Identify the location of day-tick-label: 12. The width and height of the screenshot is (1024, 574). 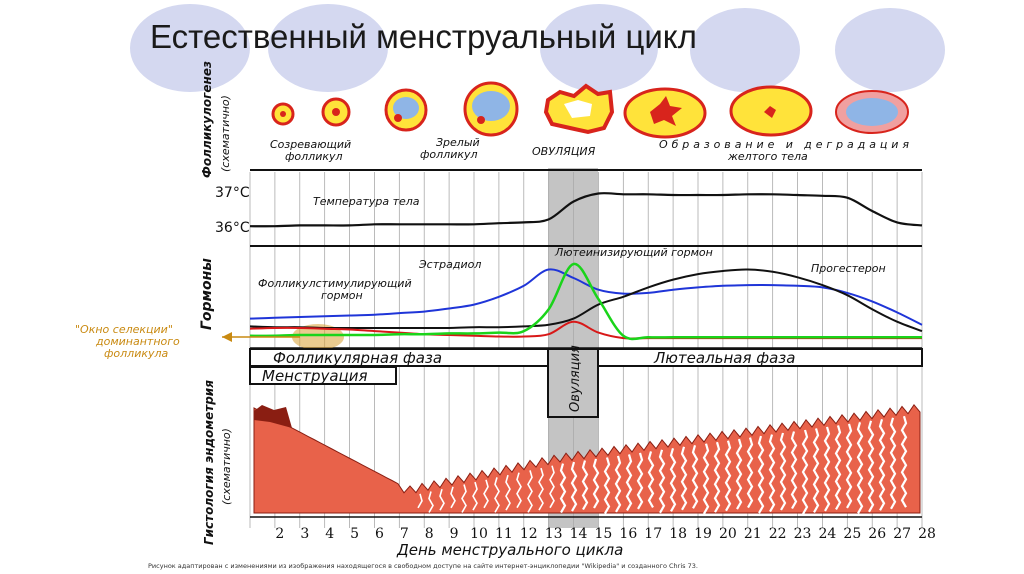
(529, 534).